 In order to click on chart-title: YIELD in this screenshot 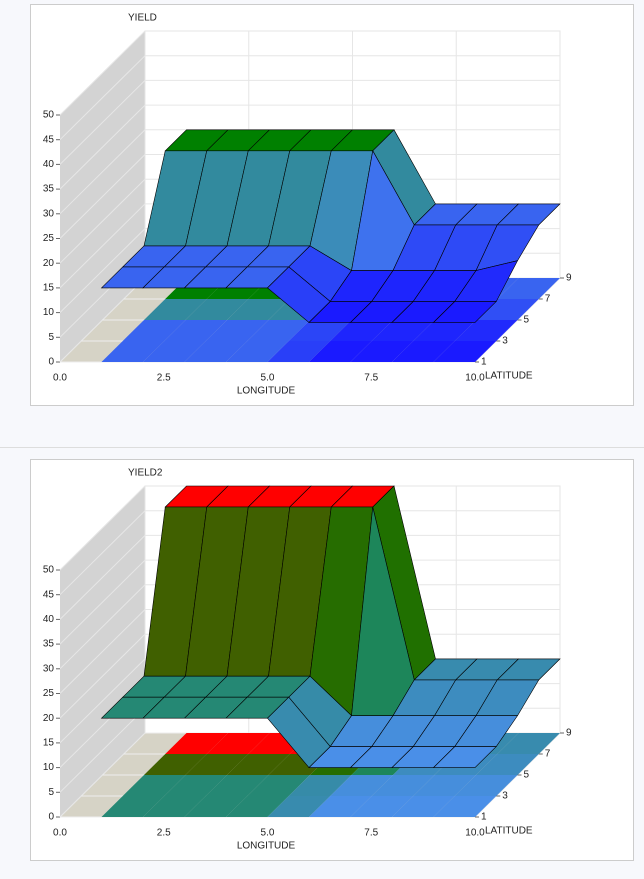, I will do `click(142, 18)`.